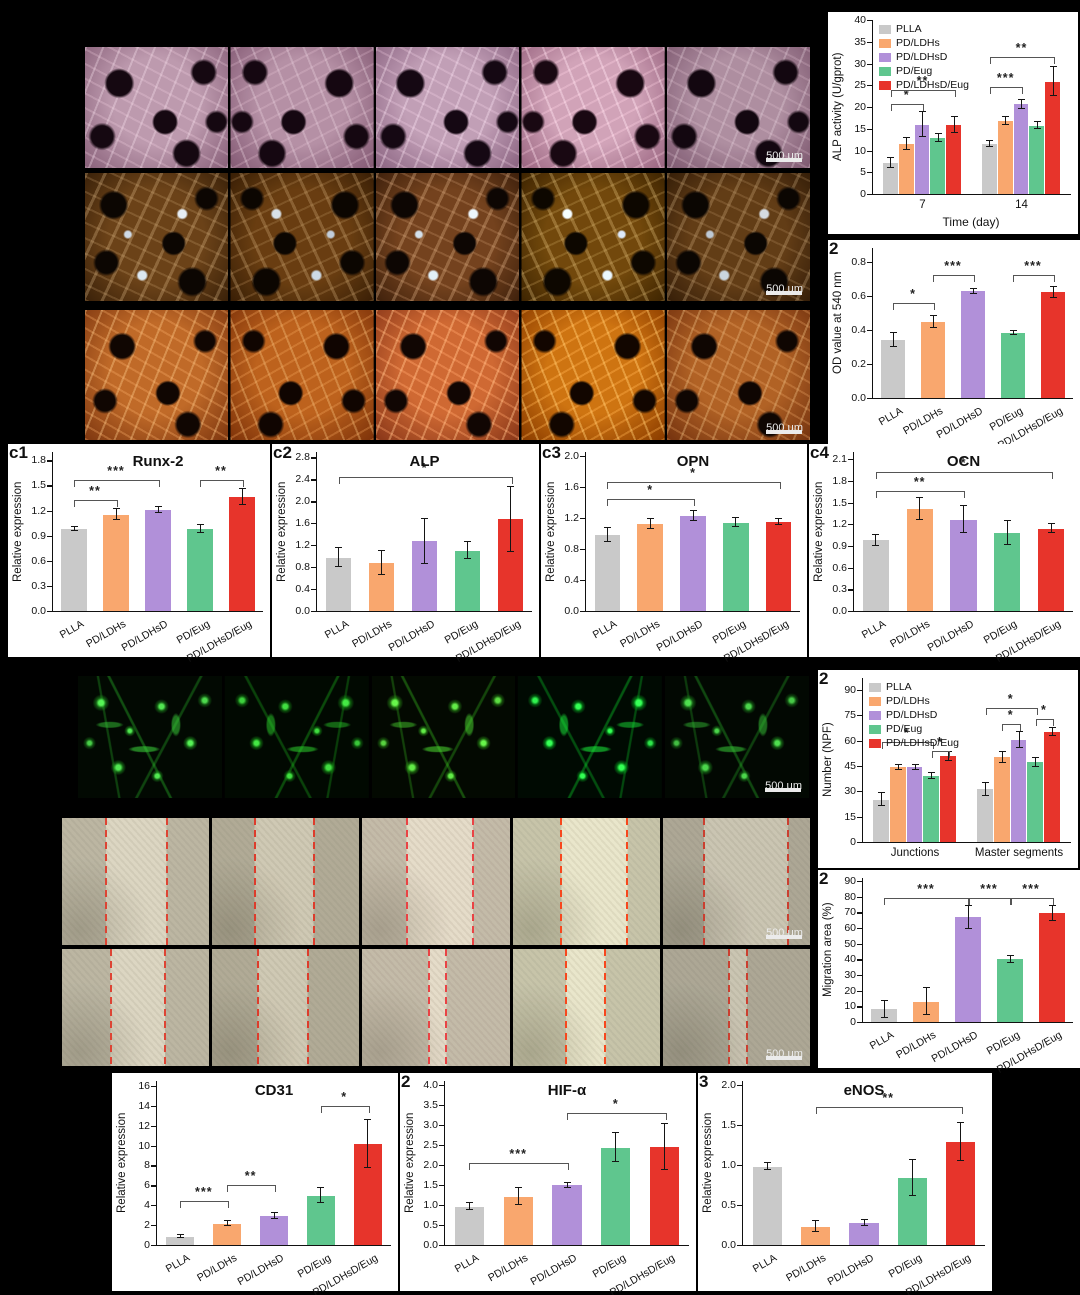 The image size is (1080, 1295). Describe the element at coordinates (924, 29) in the screenshot. I see `legend-item: PLLA` at that location.